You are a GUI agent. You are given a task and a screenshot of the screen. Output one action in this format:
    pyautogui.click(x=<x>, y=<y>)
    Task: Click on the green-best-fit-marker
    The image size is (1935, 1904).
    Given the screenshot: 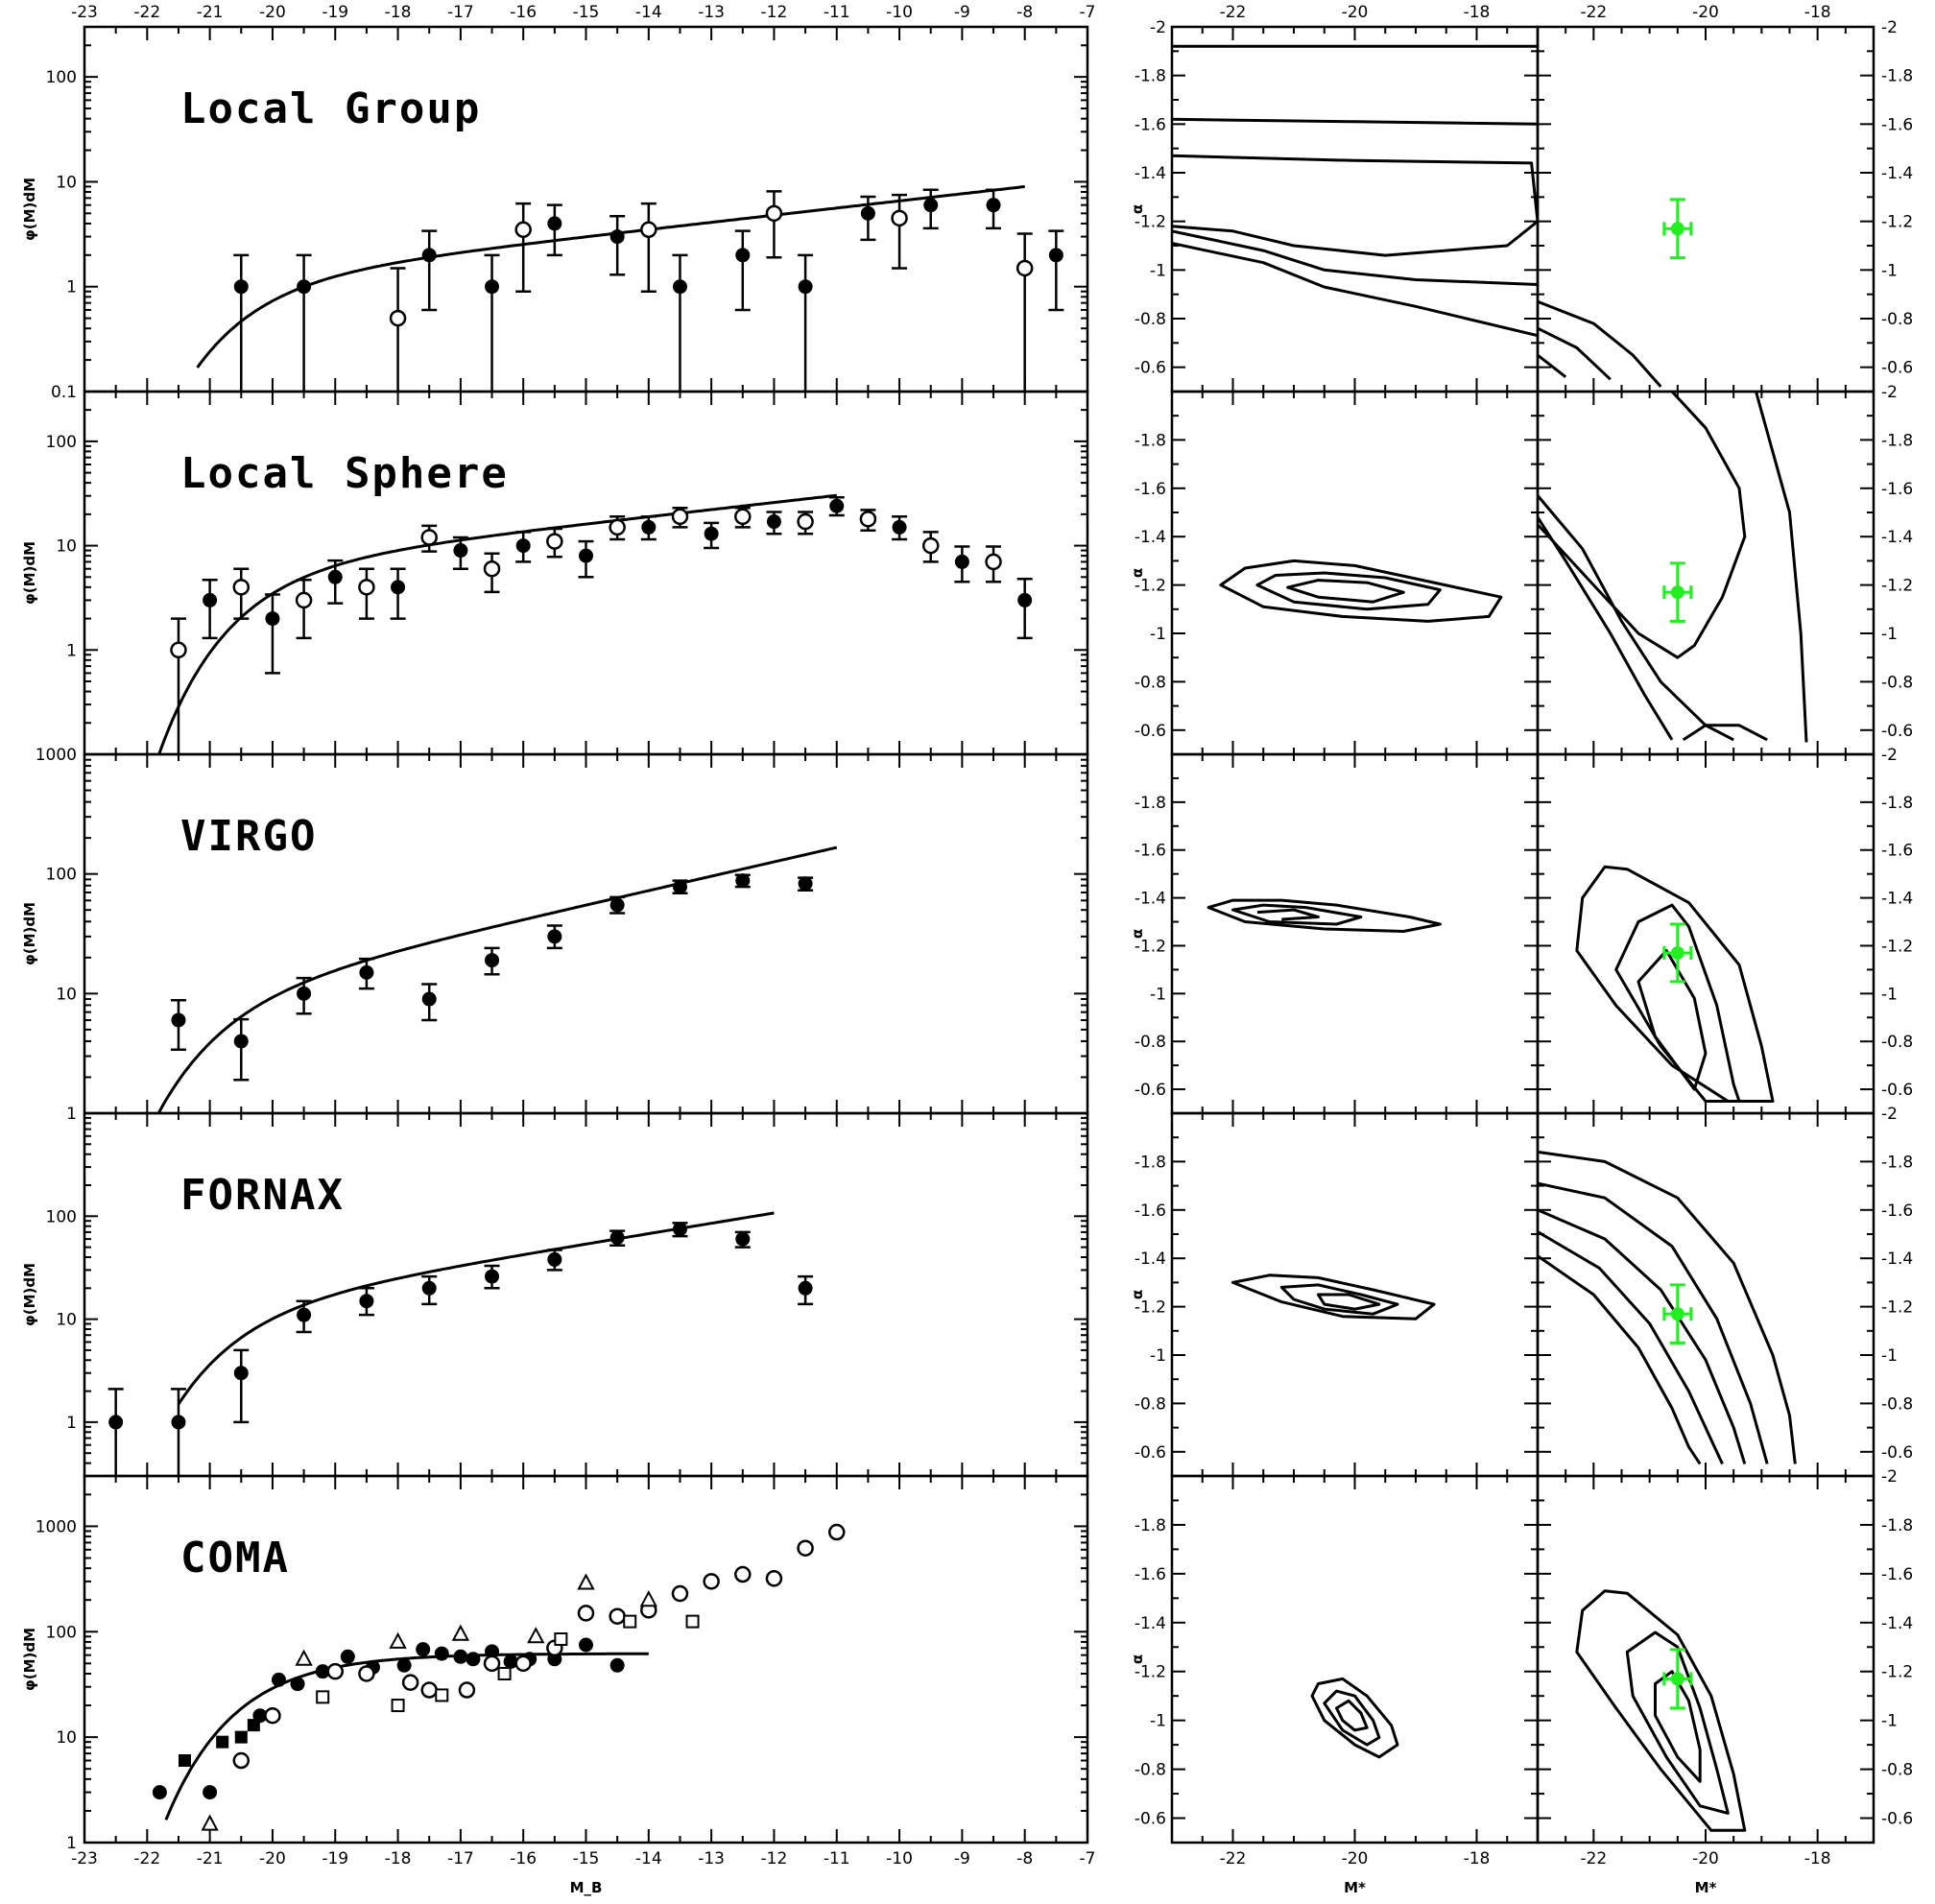 What is the action you would take?
    pyautogui.click(x=1678, y=229)
    